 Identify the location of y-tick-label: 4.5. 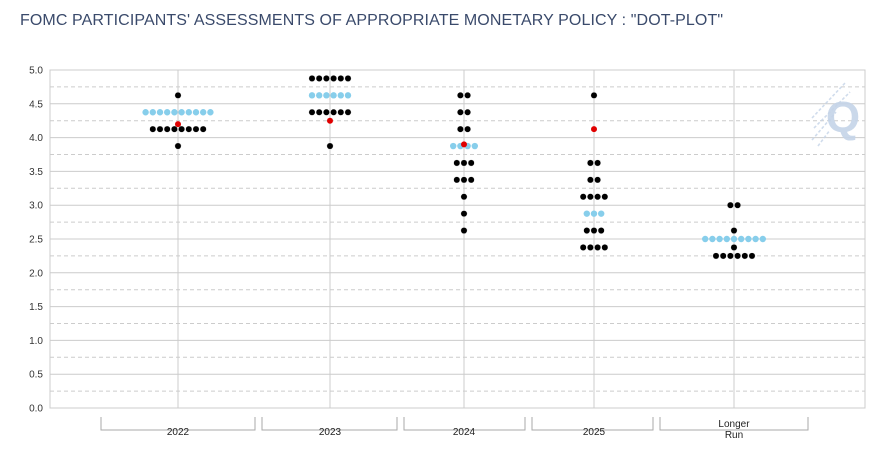
(36, 104).